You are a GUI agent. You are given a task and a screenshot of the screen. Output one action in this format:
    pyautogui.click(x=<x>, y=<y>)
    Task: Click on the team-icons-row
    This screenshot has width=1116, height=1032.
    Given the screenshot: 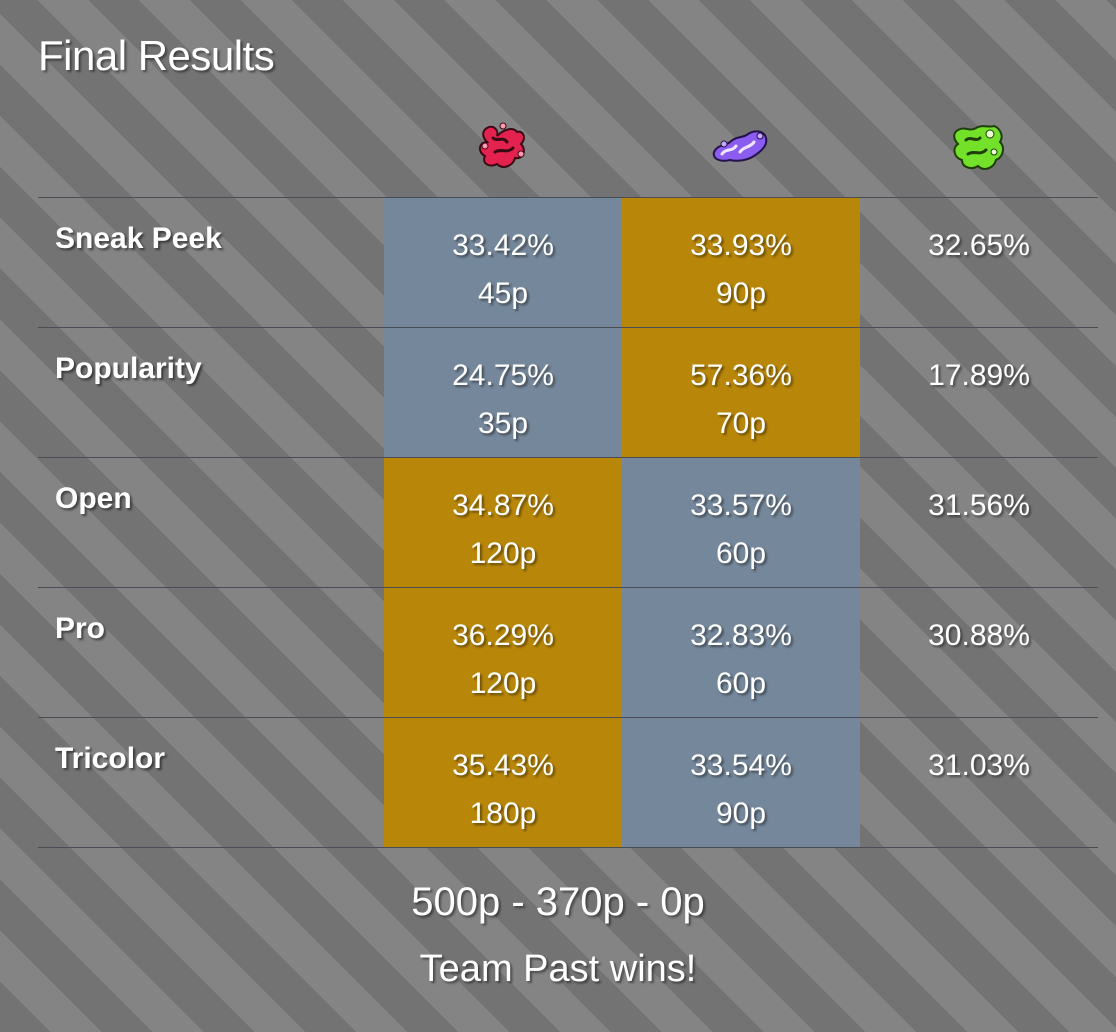 What is the action you would take?
    pyautogui.click(x=558, y=148)
    